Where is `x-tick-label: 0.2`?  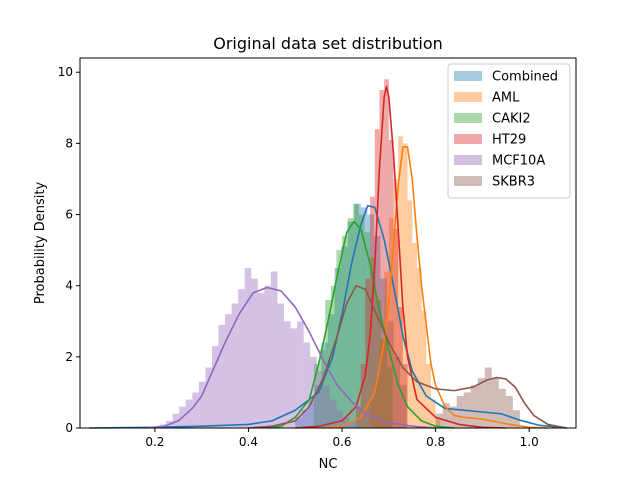 x-tick-label: 0.2 is located at coordinates (154, 442).